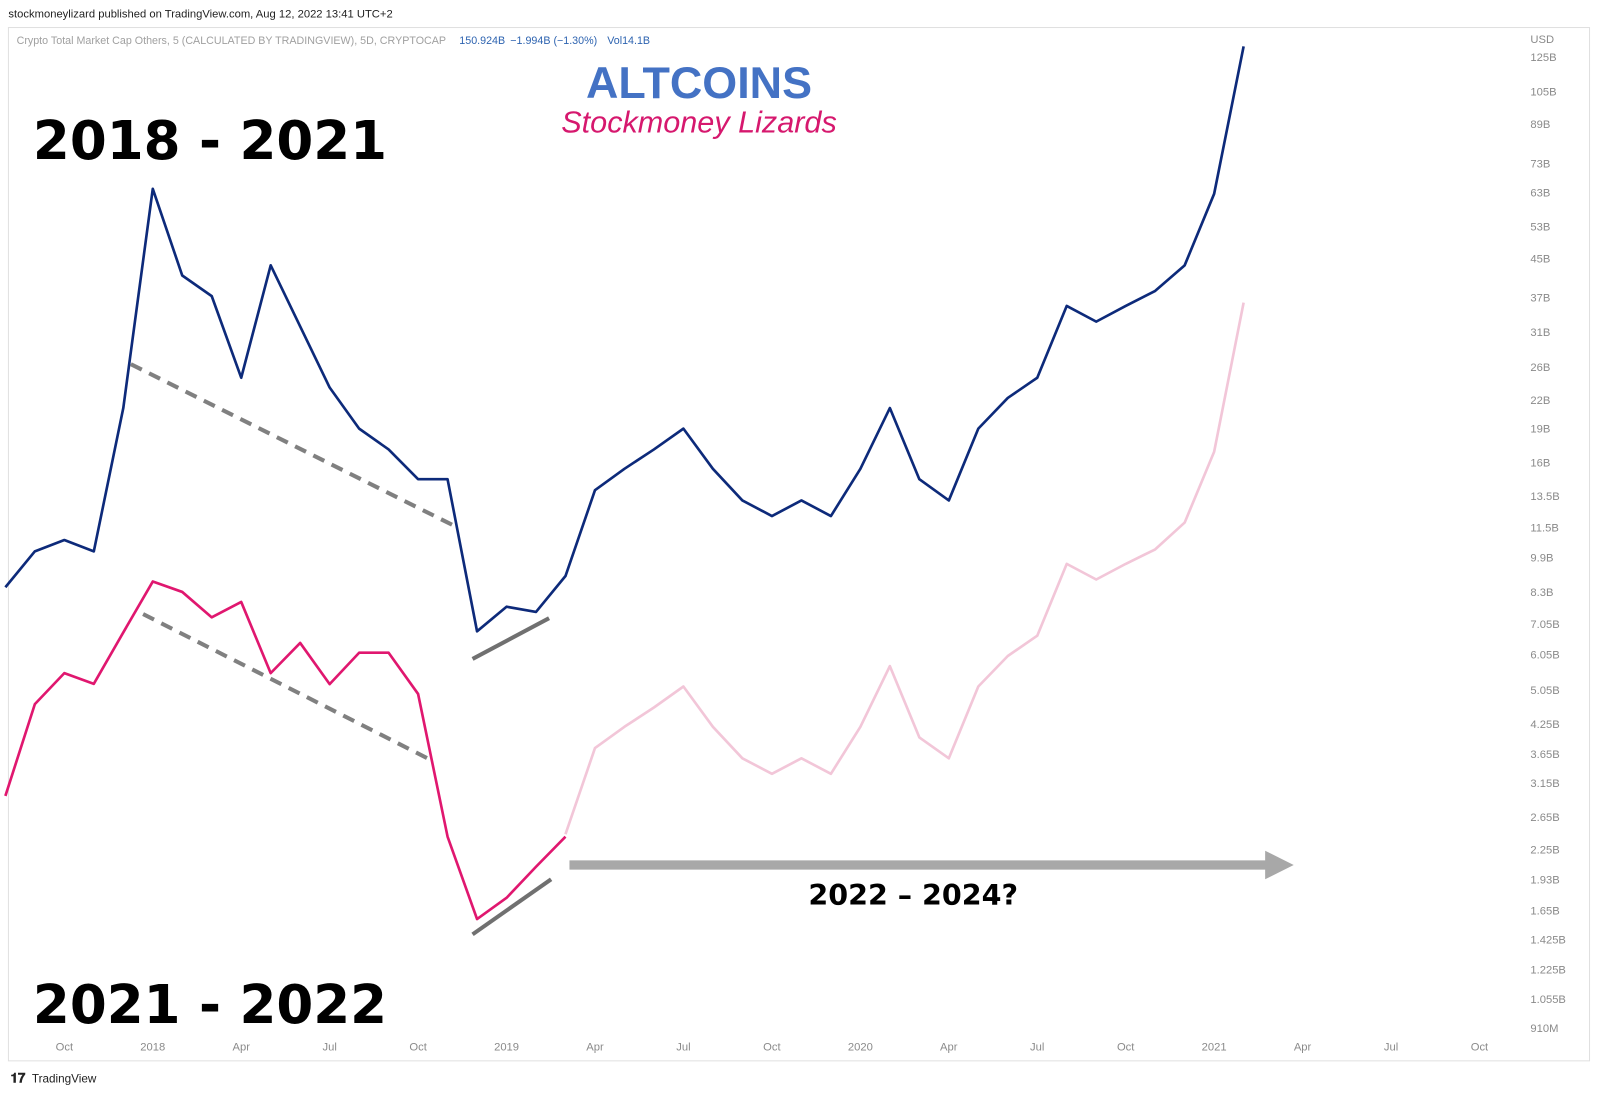 This screenshot has width=1600, height=1119. I want to click on y-tick-label: 89B, so click(1540, 125).